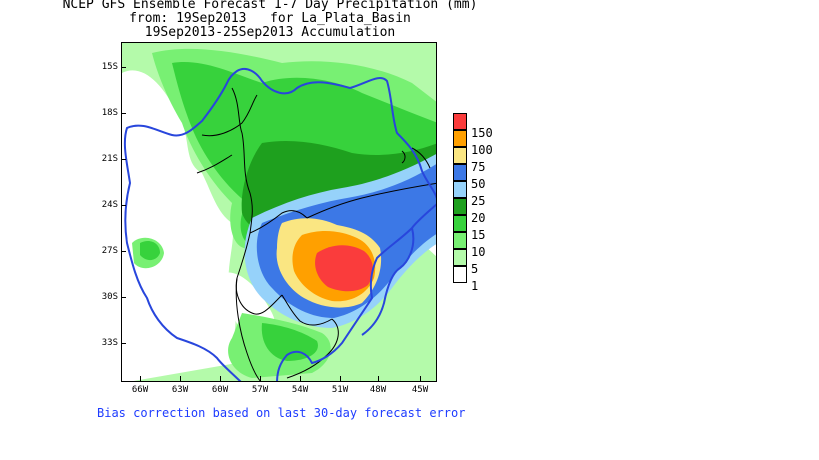 The width and height of the screenshot is (819, 460). What do you see at coordinates (180, 390) in the screenshot?
I see `x-tick-label: 63W` at bounding box center [180, 390].